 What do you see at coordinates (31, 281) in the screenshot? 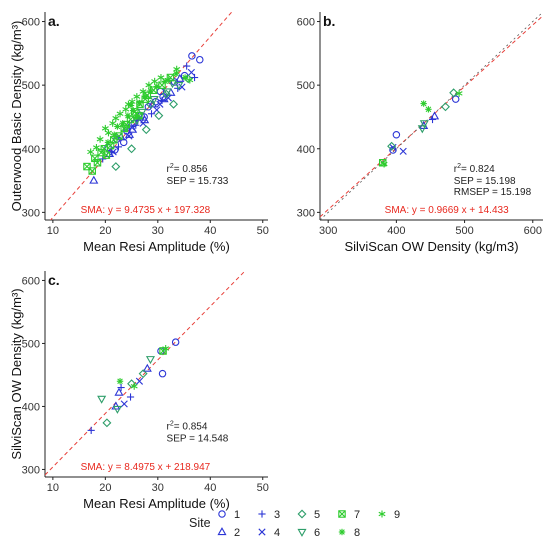
I see `y-tick-label: 600` at bounding box center [31, 281].